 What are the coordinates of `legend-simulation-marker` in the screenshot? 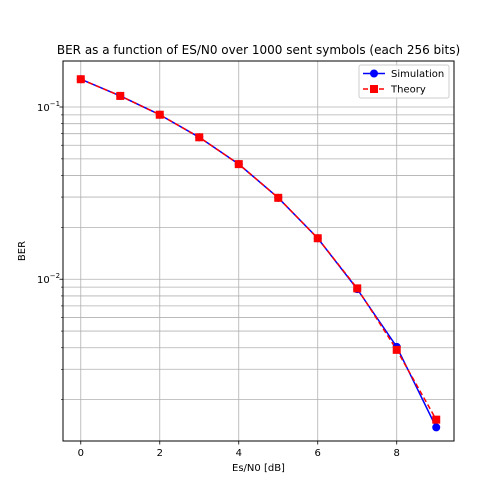 It's located at (374, 73).